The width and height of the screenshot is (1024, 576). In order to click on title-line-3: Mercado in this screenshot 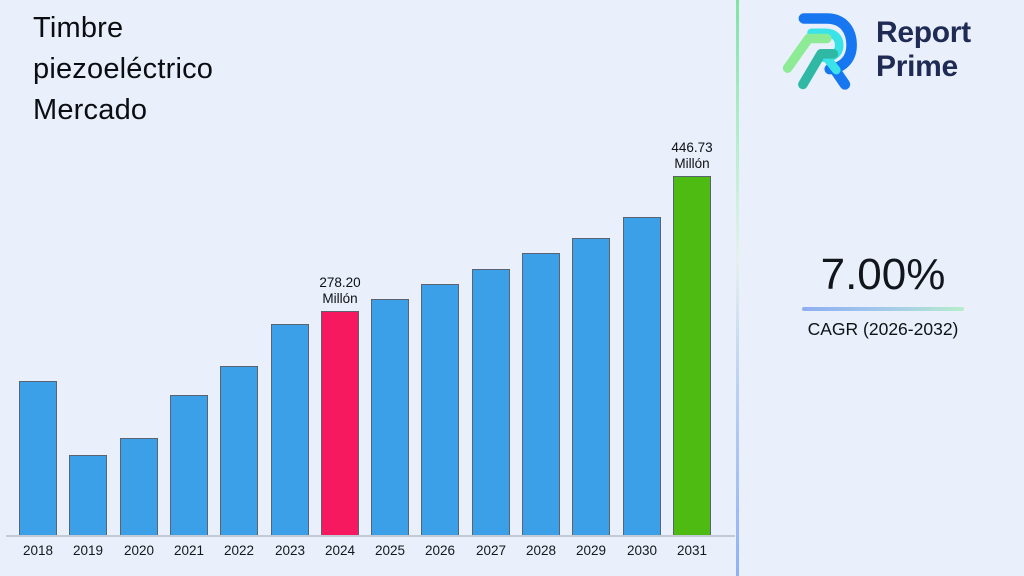, I will do `click(90, 110)`.